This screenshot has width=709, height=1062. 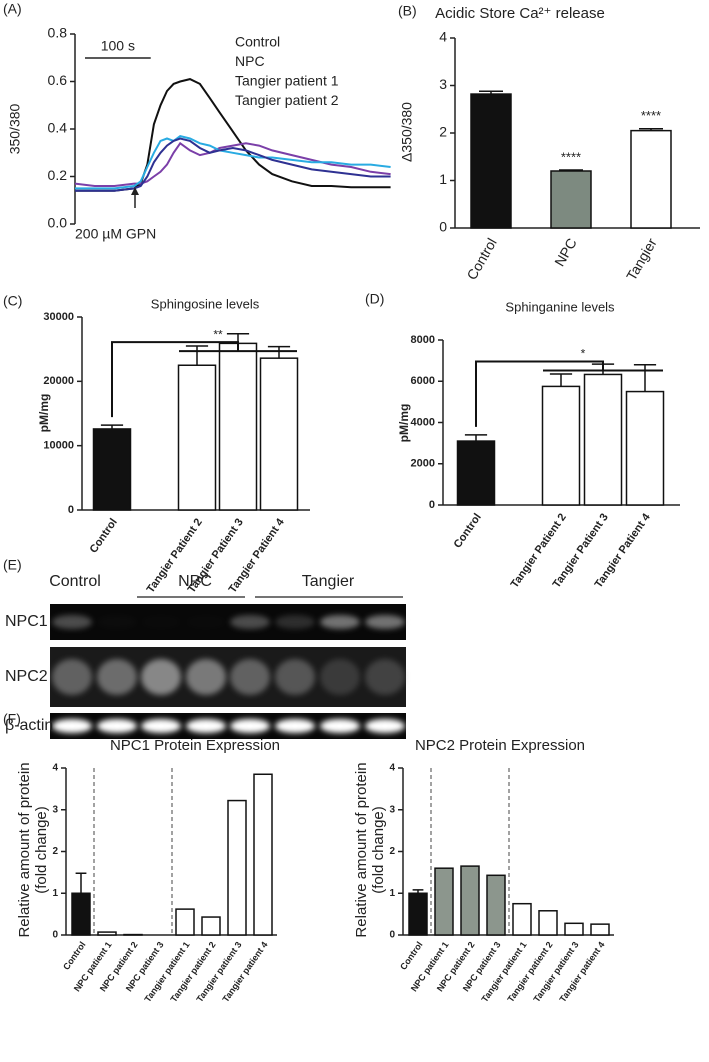 I want to click on blot-row-label: β-actin, so click(x=29, y=725).